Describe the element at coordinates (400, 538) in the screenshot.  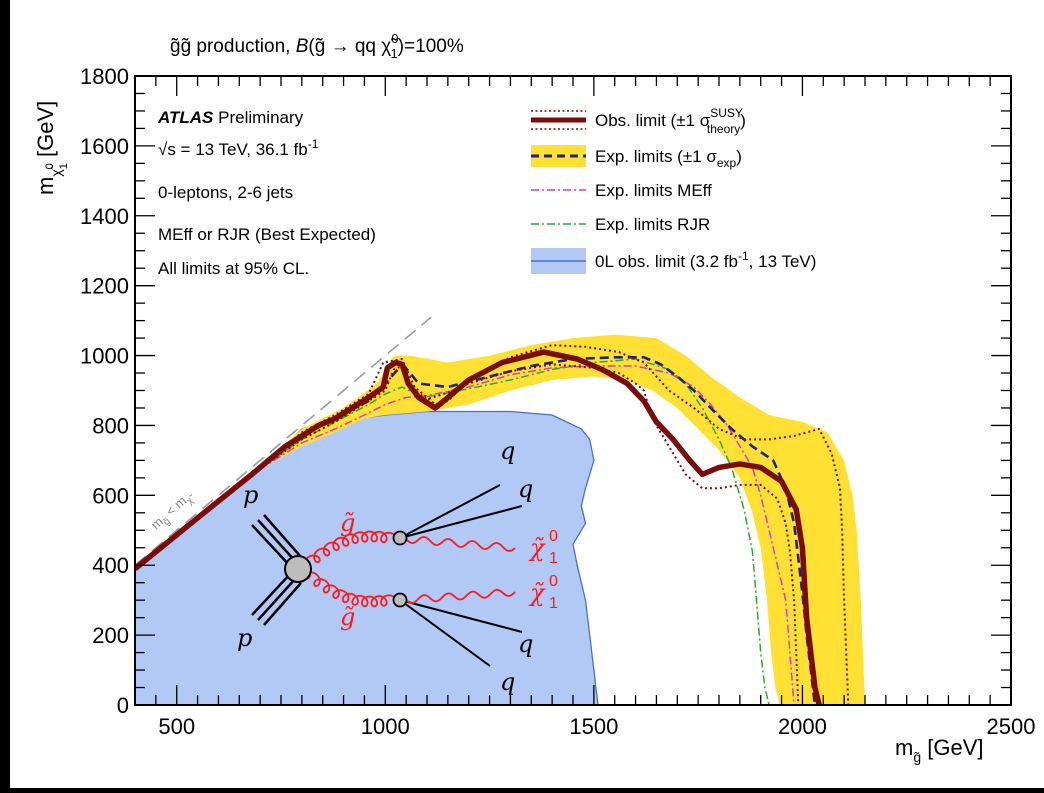
I see `decay-vertex-top` at that location.